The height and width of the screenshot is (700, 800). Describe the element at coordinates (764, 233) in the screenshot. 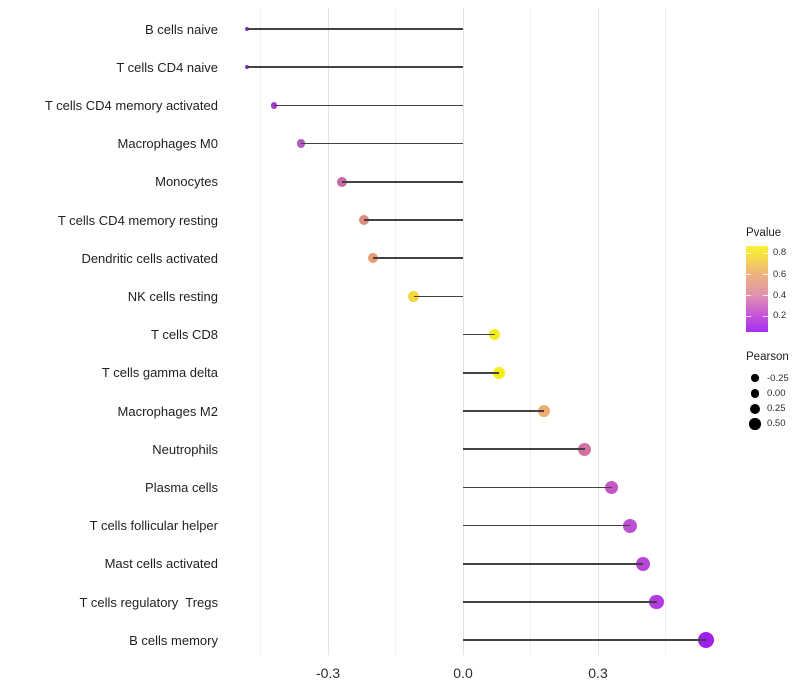

I see `pvalue-legend-title: Pvalue` at that location.